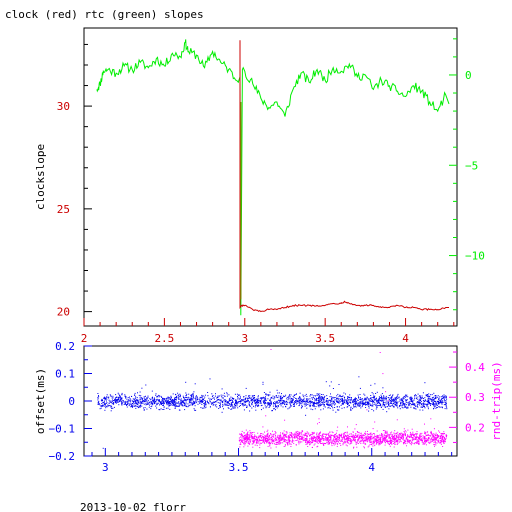  What do you see at coordinates (272, 461) in the screenshot?
I see `x-axis-ticks-bottom: 3 3.5 4` at bounding box center [272, 461].